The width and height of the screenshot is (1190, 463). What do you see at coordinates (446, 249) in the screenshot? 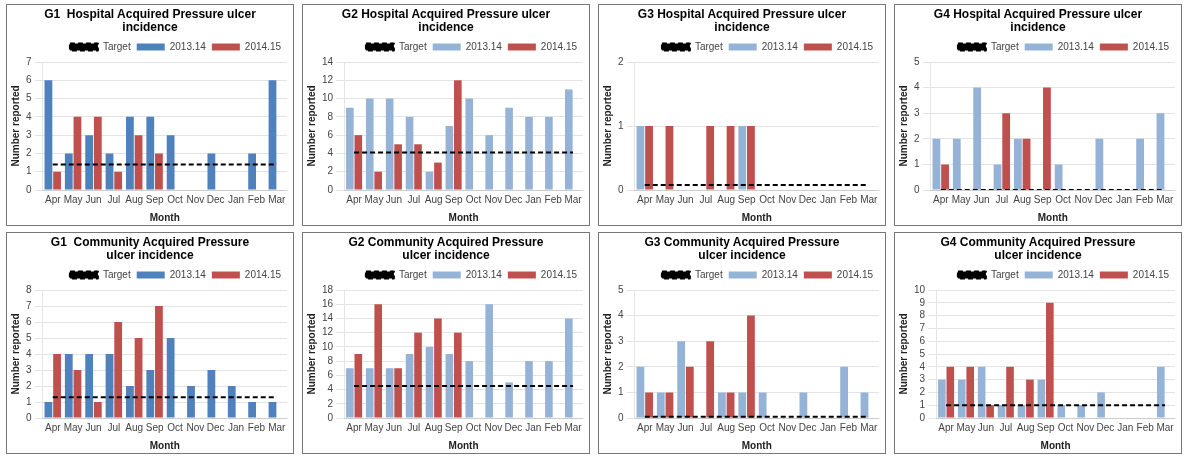
I see `chart-title: G2 Community Acquired Pressure ulcer incidence` at bounding box center [446, 249].